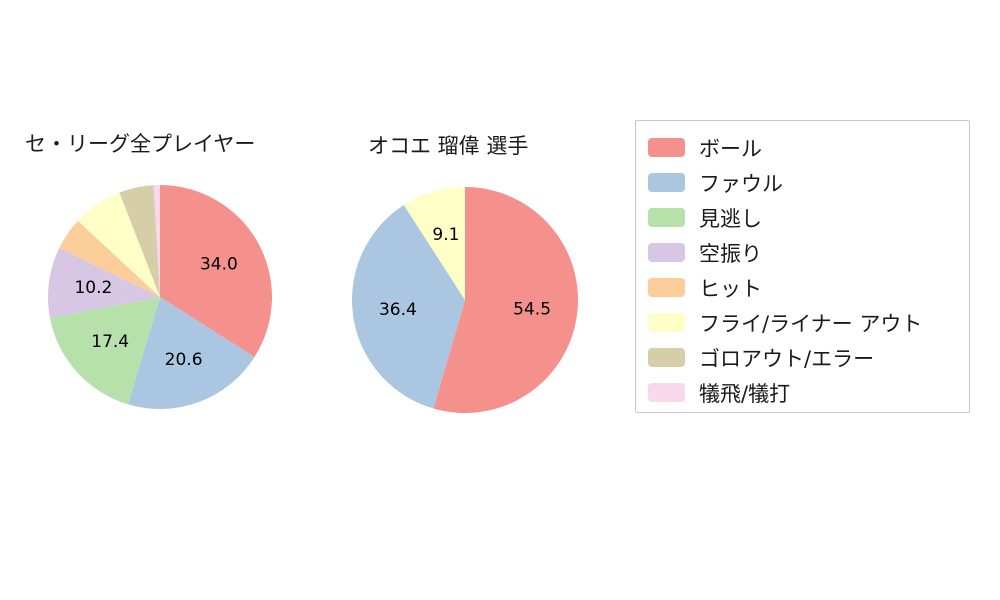  I want to click on pie-0-value-label: 34.0, so click(219, 265).